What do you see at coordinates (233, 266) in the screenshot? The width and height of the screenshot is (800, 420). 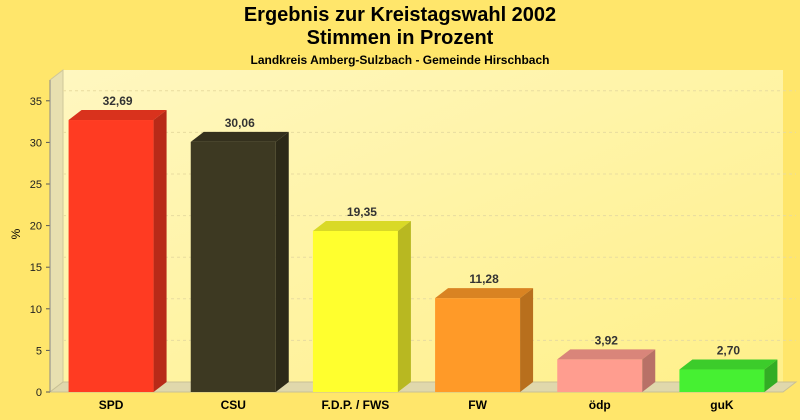 I see `bar-csu-front` at bounding box center [233, 266].